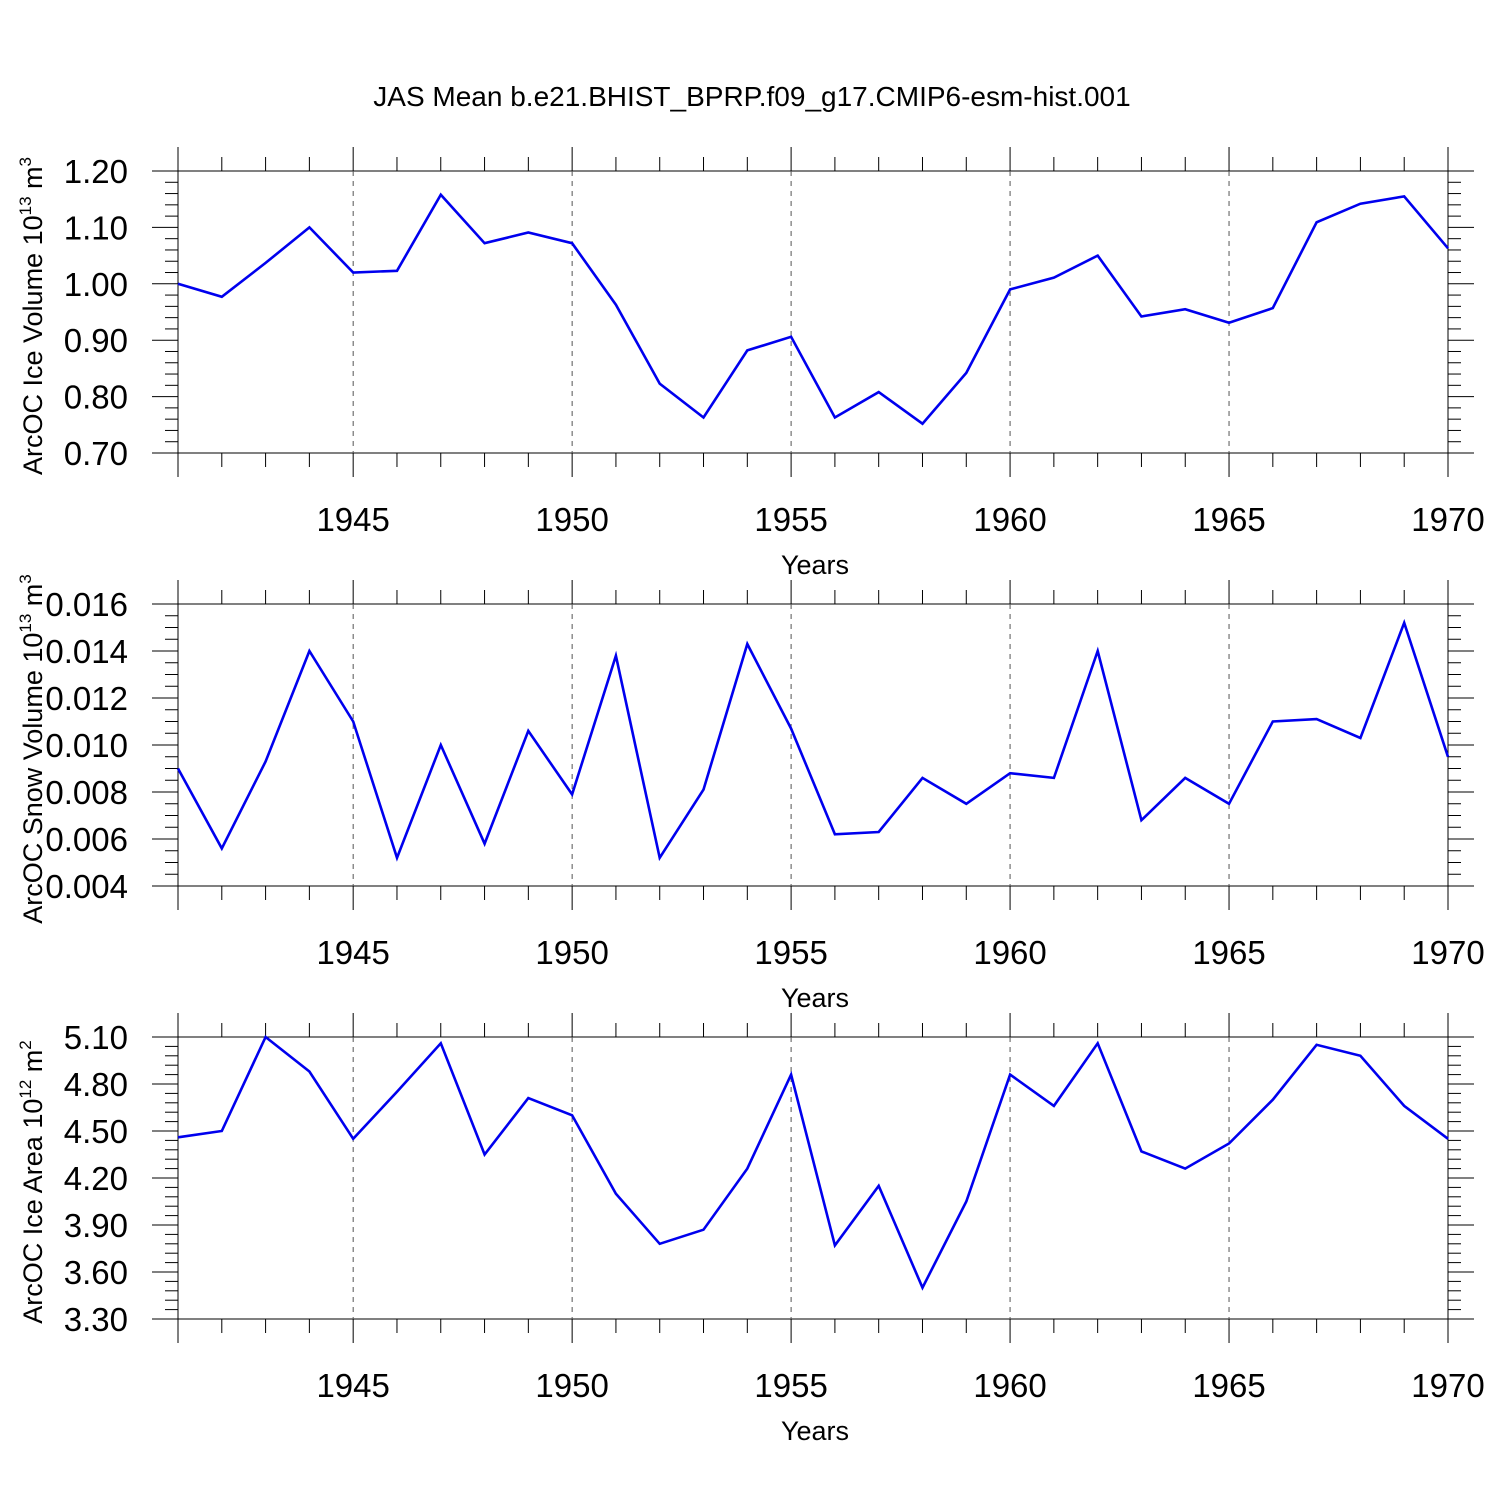  What do you see at coordinates (86, 886) in the screenshot?
I see `y-tick-label: 0.004` at bounding box center [86, 886].